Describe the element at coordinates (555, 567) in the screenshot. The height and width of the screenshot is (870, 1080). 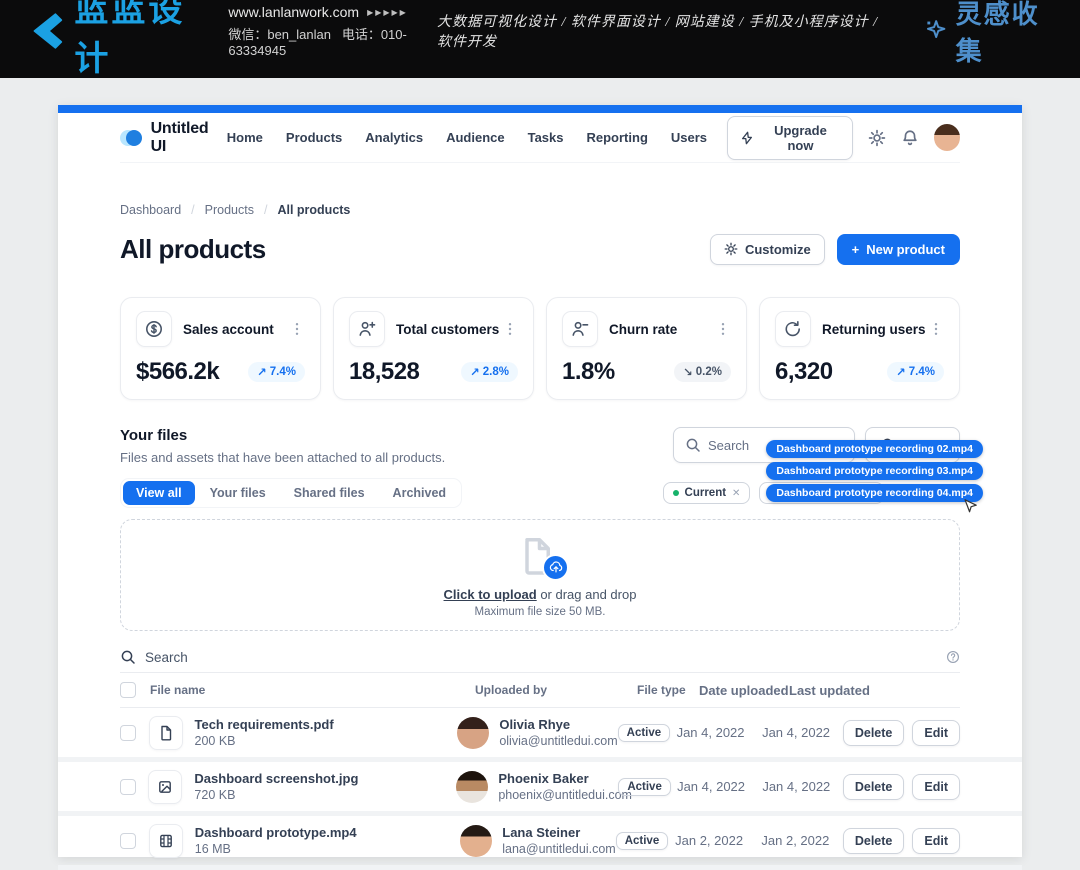
I see `upload-cloud-icon` at that location.